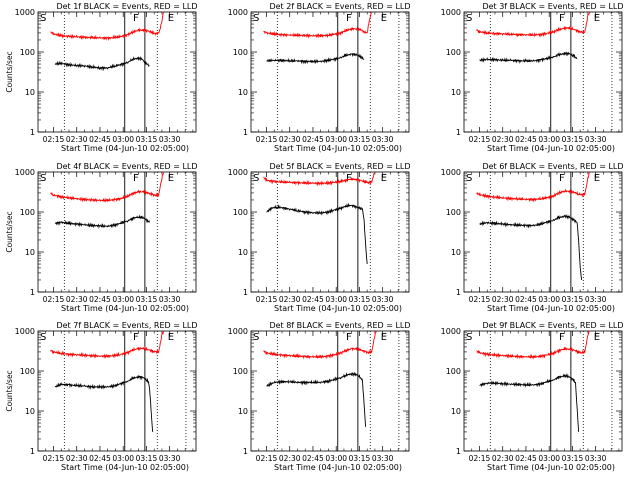 This screenshot has height=480, width=640. Describe the element at coordinates (126, 6) in the screenshot. I see `panel-title: Det 1f BLACK = Events, RED = LLD` at that location.